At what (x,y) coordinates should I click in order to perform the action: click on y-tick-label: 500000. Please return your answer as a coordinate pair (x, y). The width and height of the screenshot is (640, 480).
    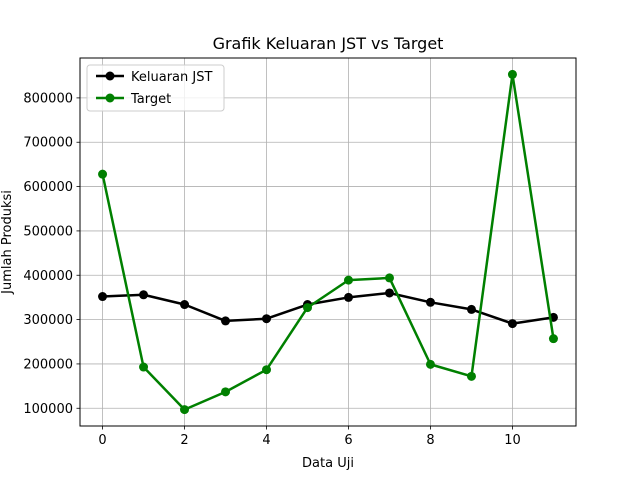
    Looking at the image, I should click on (48, 231).